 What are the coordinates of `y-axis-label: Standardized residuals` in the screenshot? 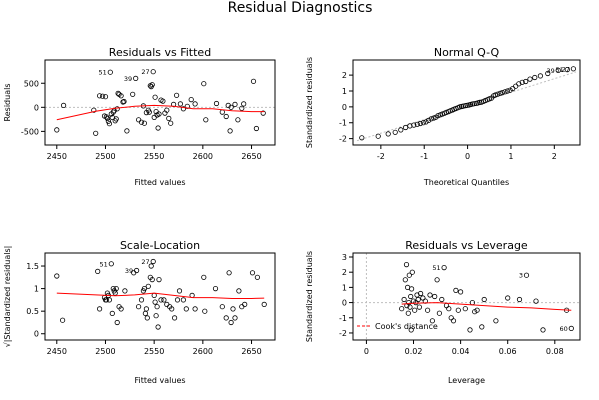 It's located at (309, 102).